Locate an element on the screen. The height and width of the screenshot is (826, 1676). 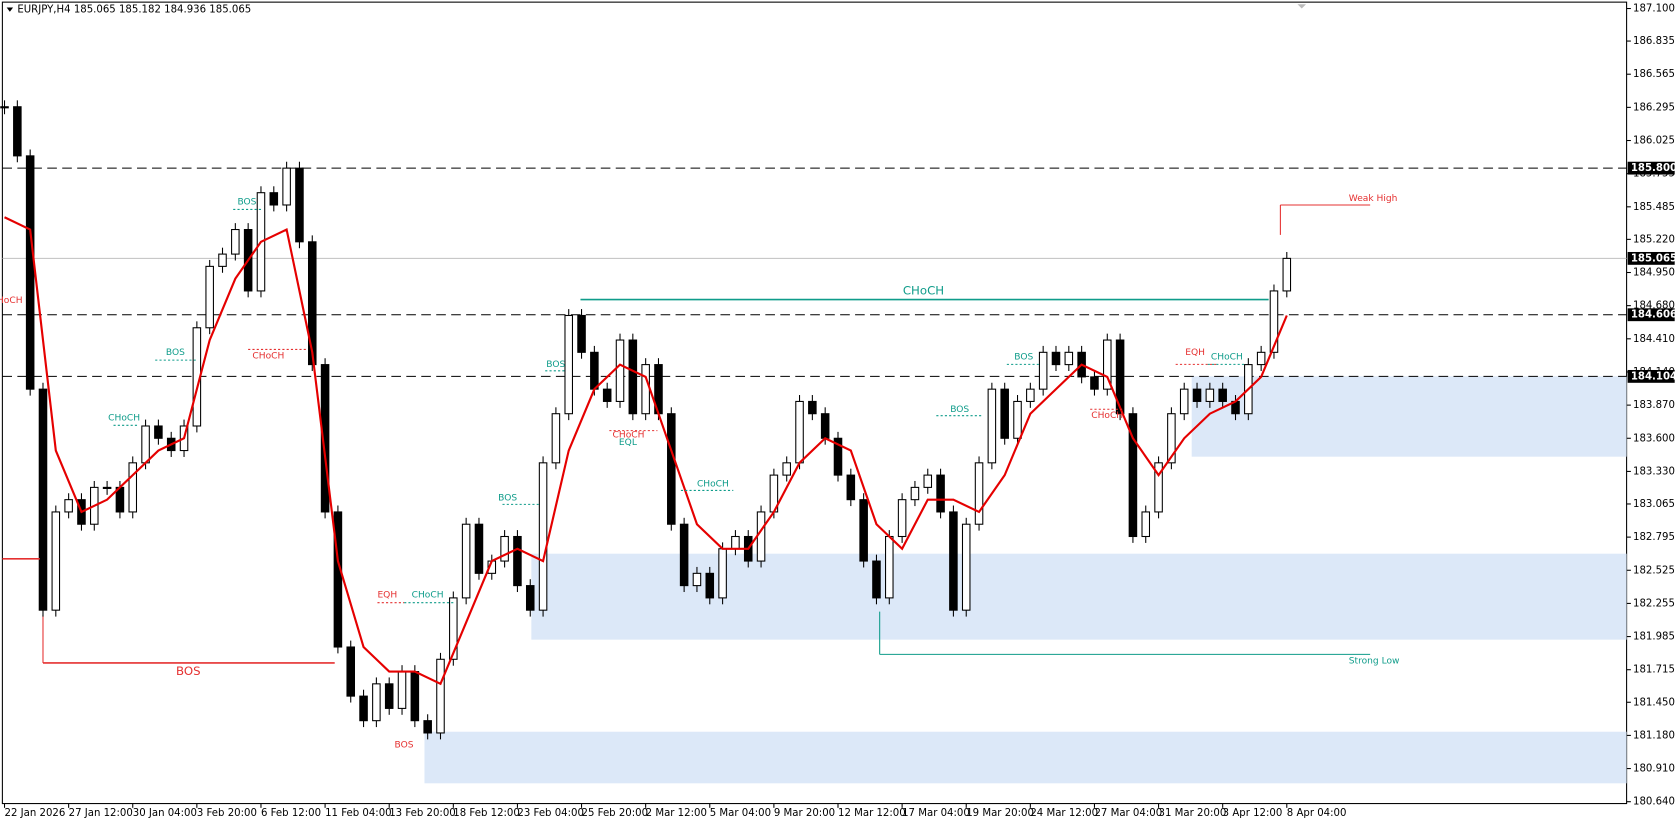
y-tick-label: 181.715 is located at coordinates (1654, 670).